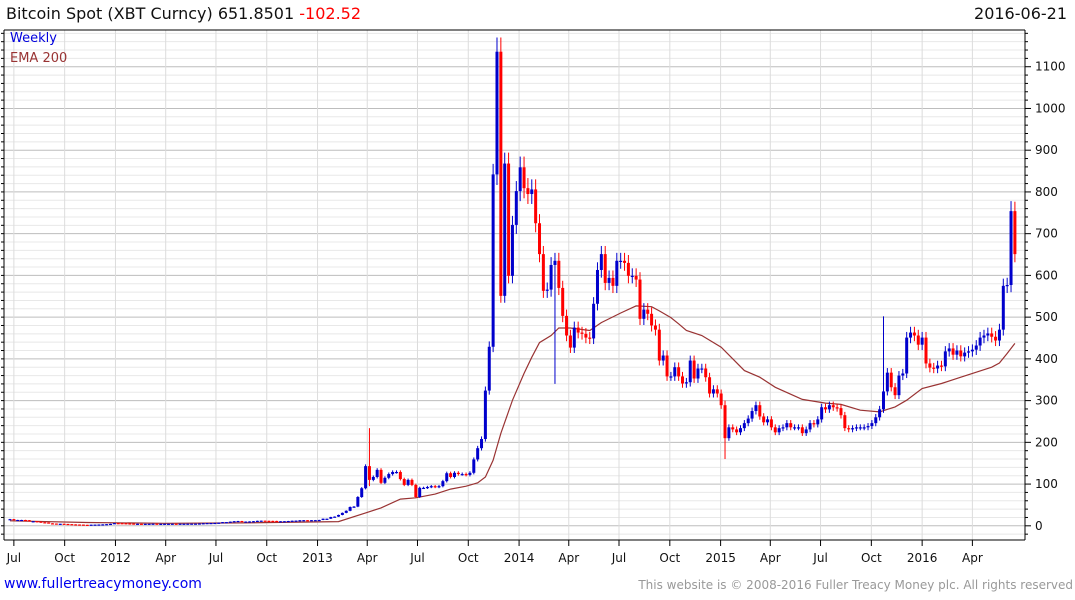 The image size is (1075, 600). What do you see at coordinates (618, 558) in the screenshot?
I see `x-tick-label: Jul` at bounding box center [618, 558].